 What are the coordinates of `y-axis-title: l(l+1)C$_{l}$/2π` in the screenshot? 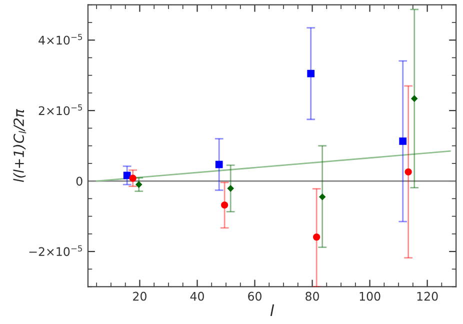 It's located at (19, 145).